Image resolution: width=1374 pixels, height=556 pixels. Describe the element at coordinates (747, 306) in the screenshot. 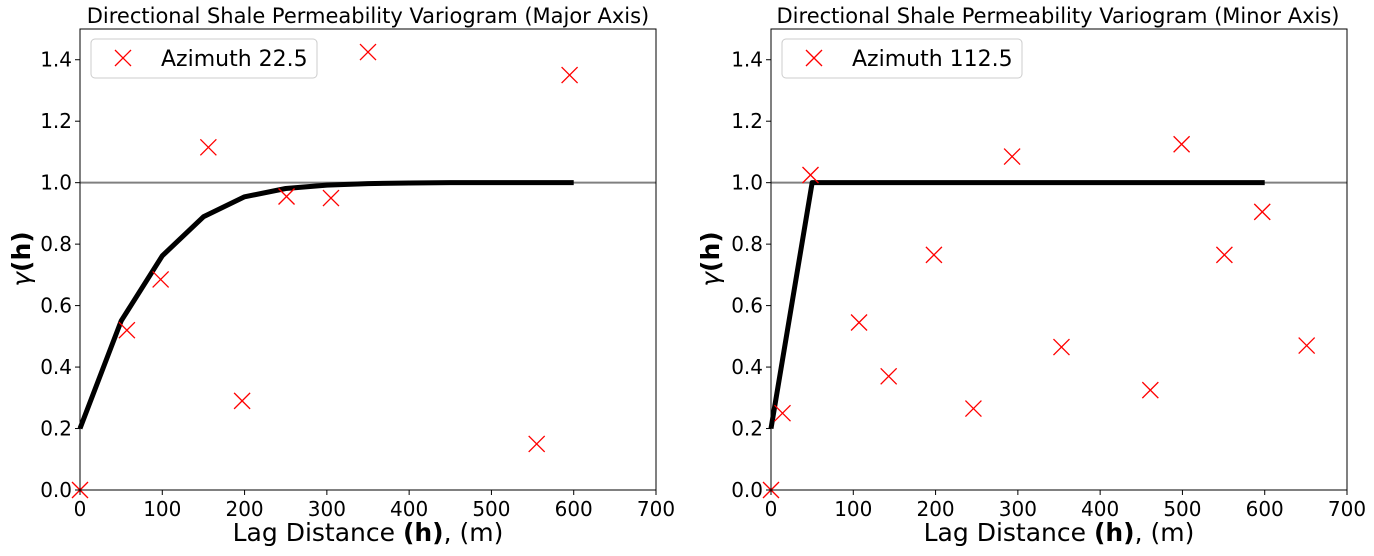

I see `minor-y-tick-label: 0.6` at that location.